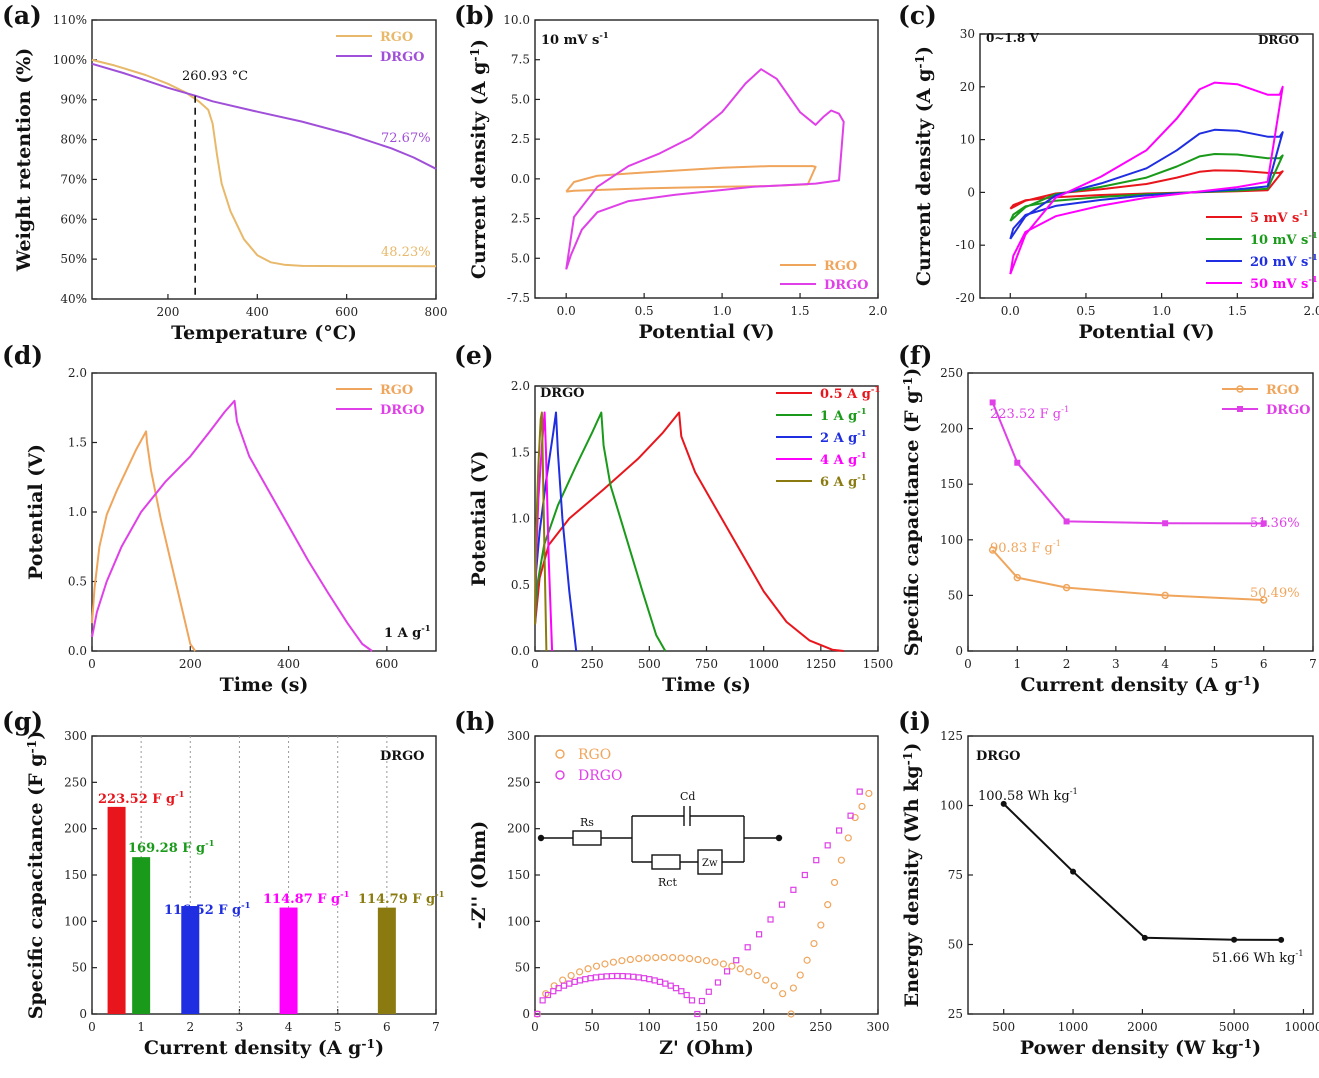 This screenshot has height=1078, width=1319. What do you see at coordinates (706, 518) in the screenshot?
I see `e-plot-frame` at bounding box center [706, 518].